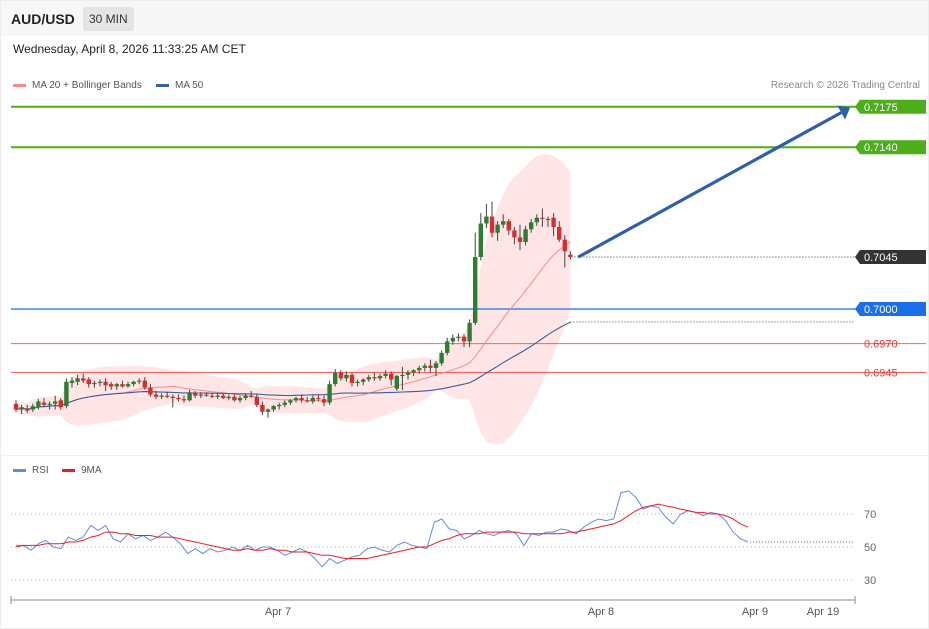  I want to click on rsi-tick-label: 70, so click(870, 515).